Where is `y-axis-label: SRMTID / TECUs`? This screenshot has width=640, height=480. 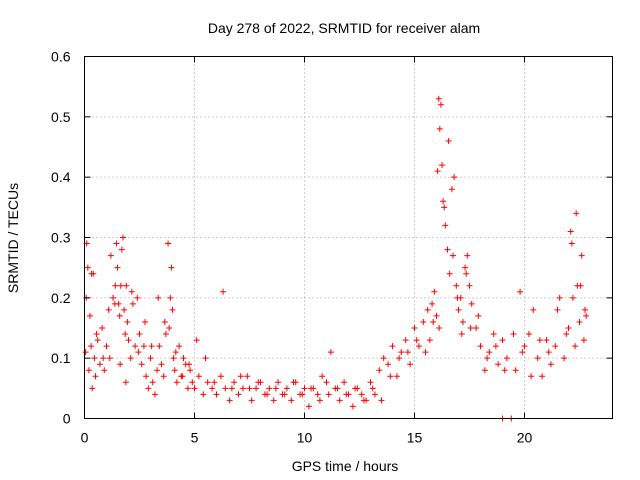
y-axis-label: SRMTID / TECUs is located at coordinates (13, 238).